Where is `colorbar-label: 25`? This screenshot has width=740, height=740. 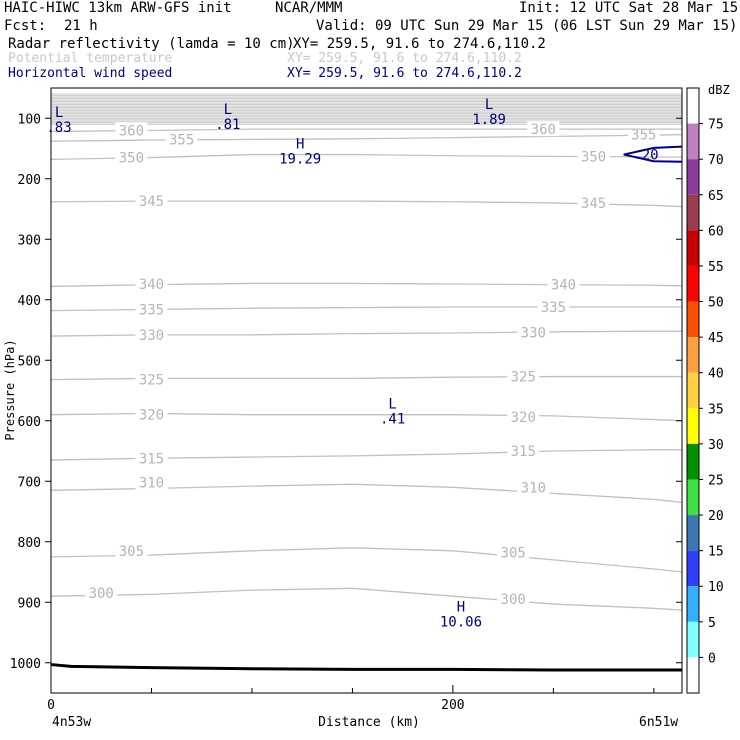 colorbar-label: 25 is located at coordinates (716, 480).